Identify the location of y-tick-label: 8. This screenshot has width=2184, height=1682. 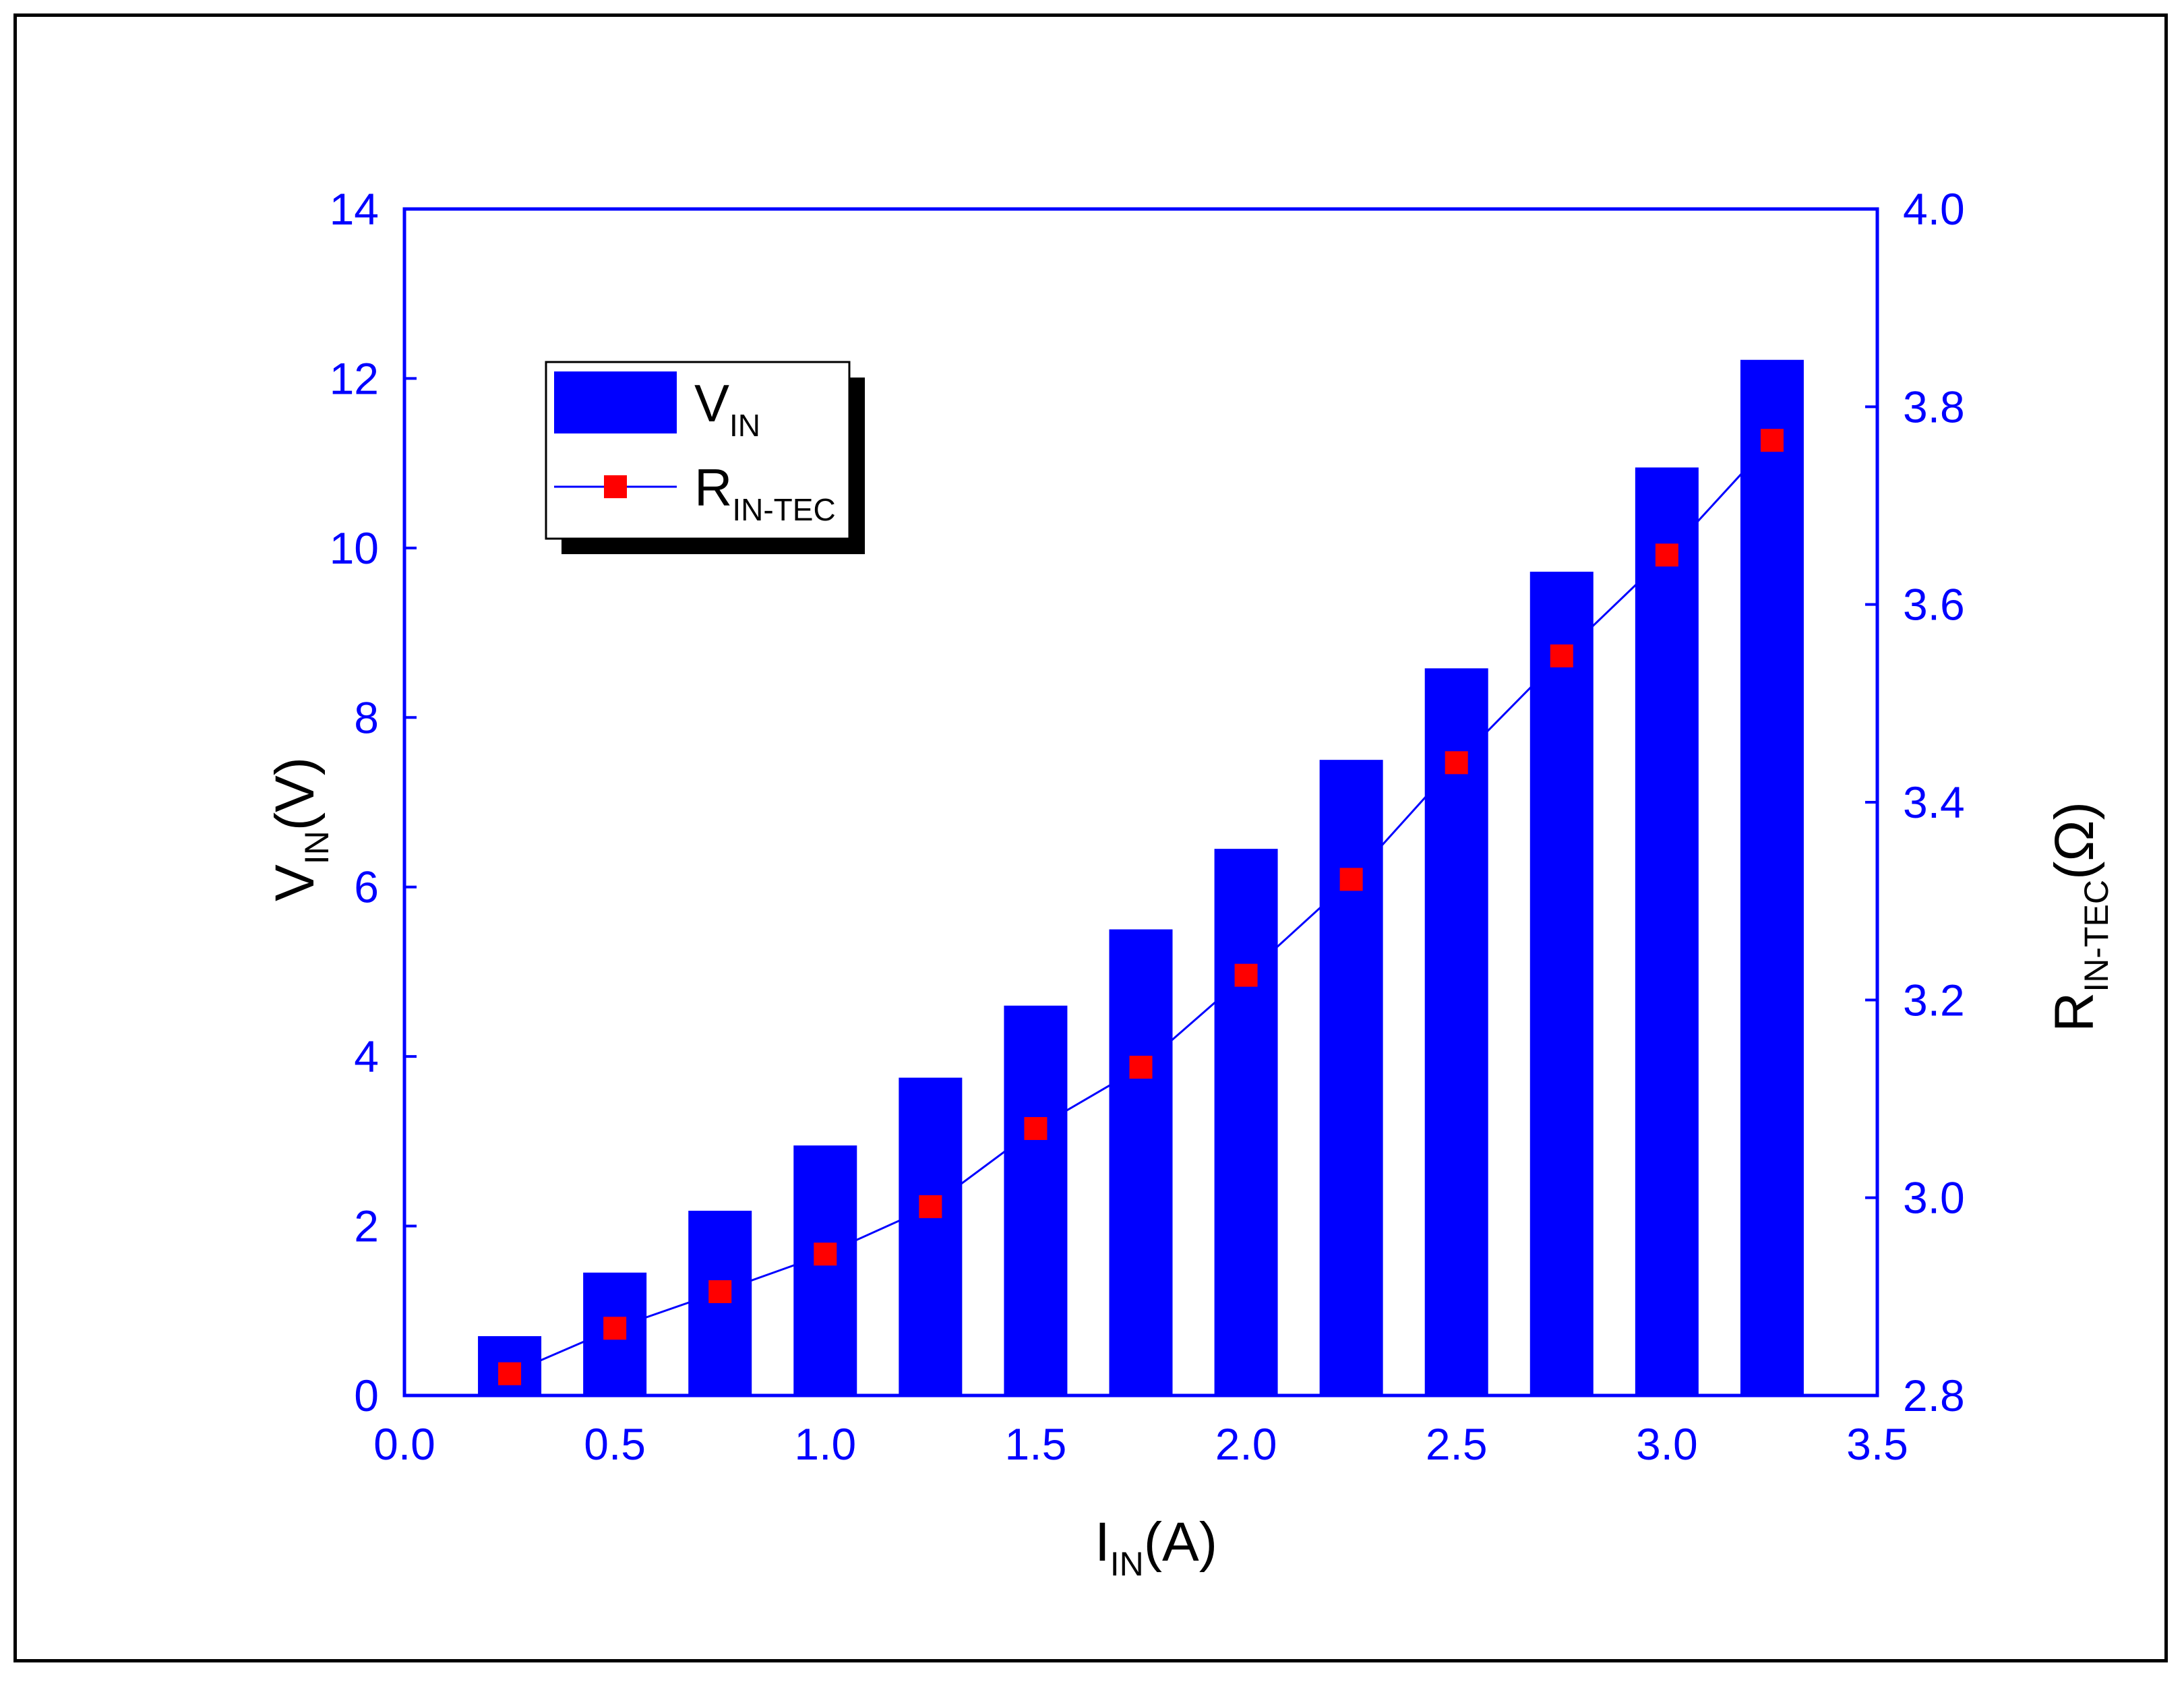
(366, 717).